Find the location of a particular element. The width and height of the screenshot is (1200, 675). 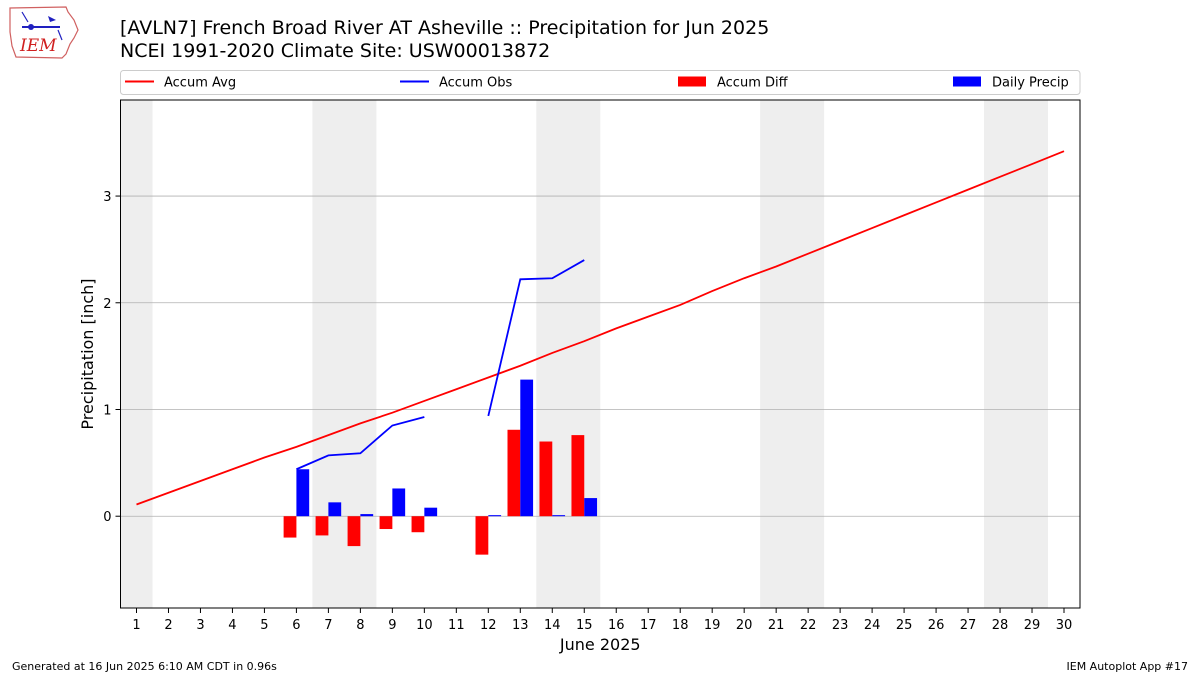

x-tick-label: 8 is located at coordinates (360, 625).